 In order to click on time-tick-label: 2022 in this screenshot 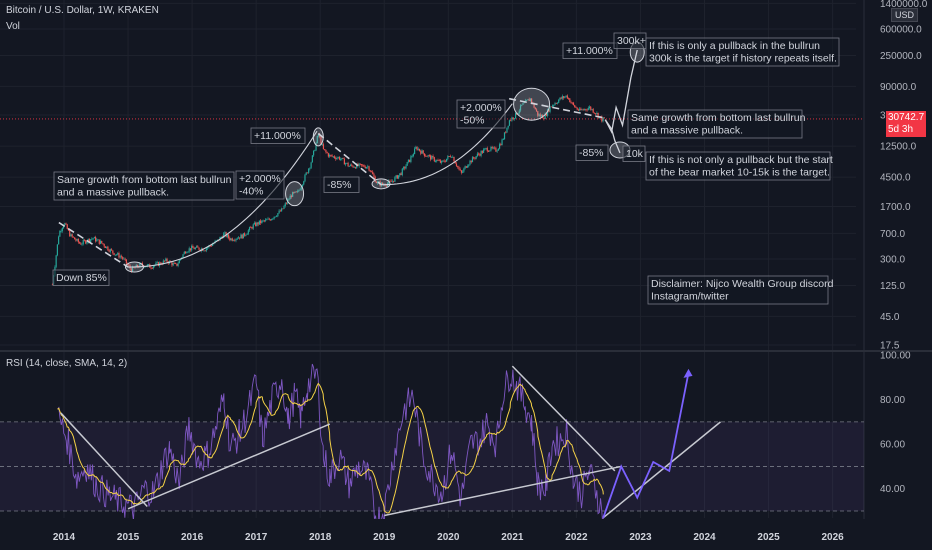, I will do `click(576, 537)`.